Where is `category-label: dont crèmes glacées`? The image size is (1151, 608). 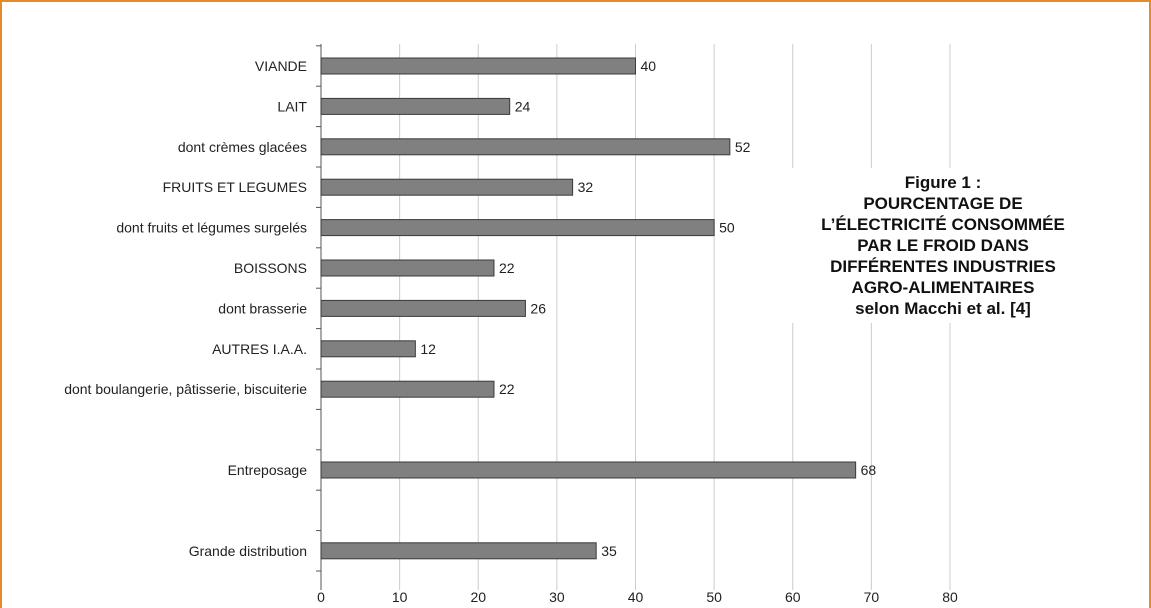 category-label: dont crèmes glacées is located at coordinates (242, 147).